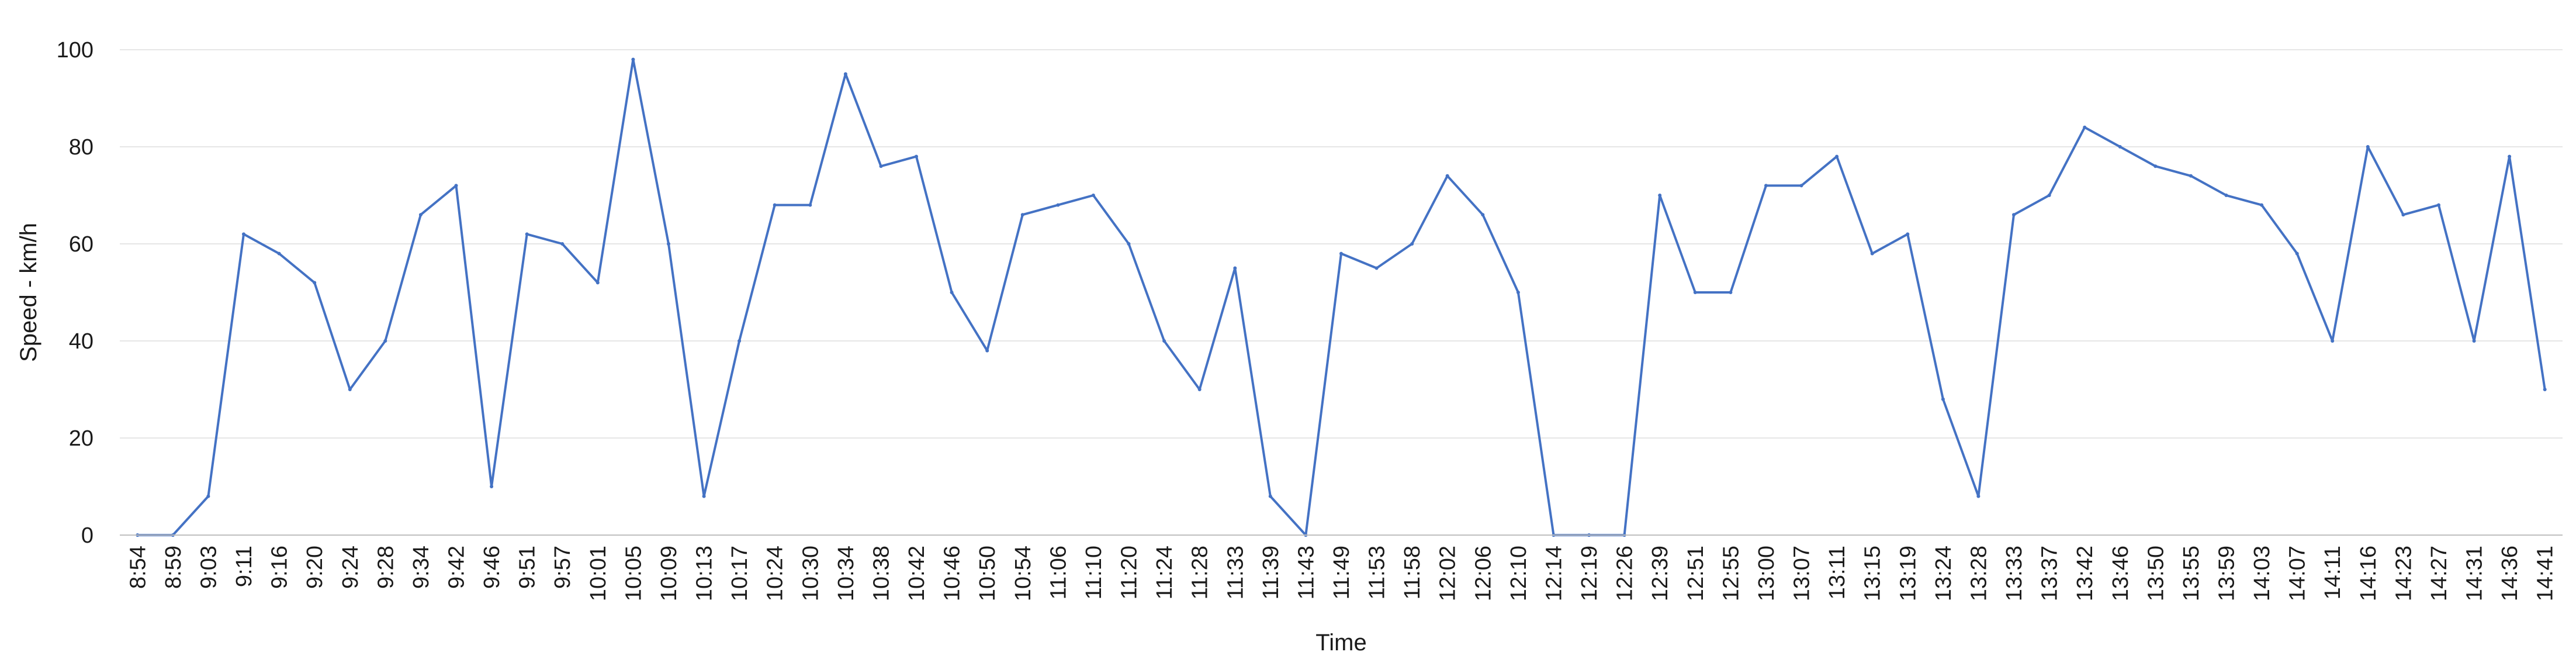  I want to click on x-tick-label: 9:46, so click(492, 567).